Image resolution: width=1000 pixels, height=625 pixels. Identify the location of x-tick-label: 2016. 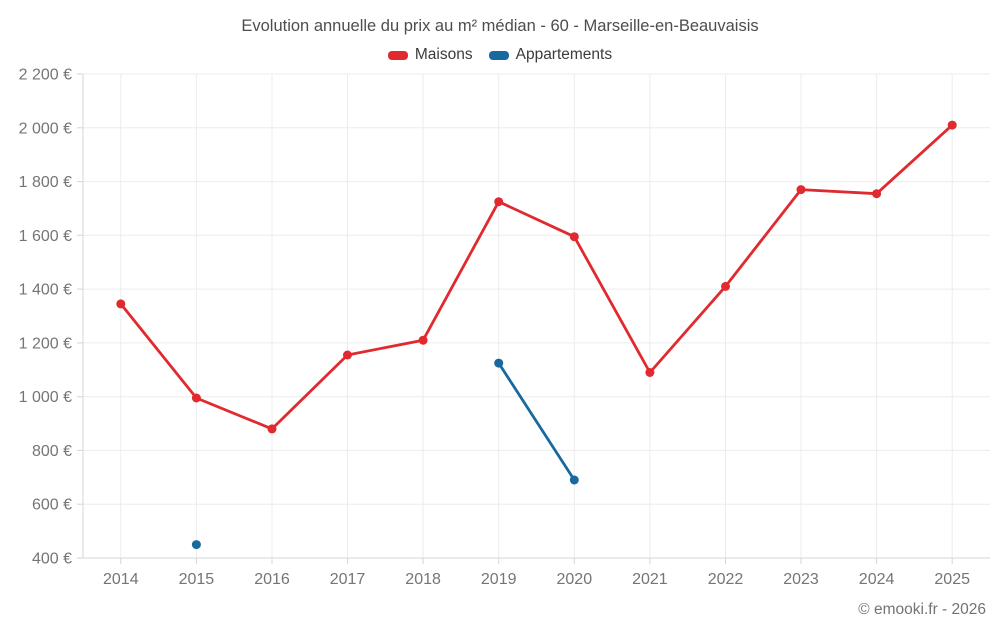
(272, 579).